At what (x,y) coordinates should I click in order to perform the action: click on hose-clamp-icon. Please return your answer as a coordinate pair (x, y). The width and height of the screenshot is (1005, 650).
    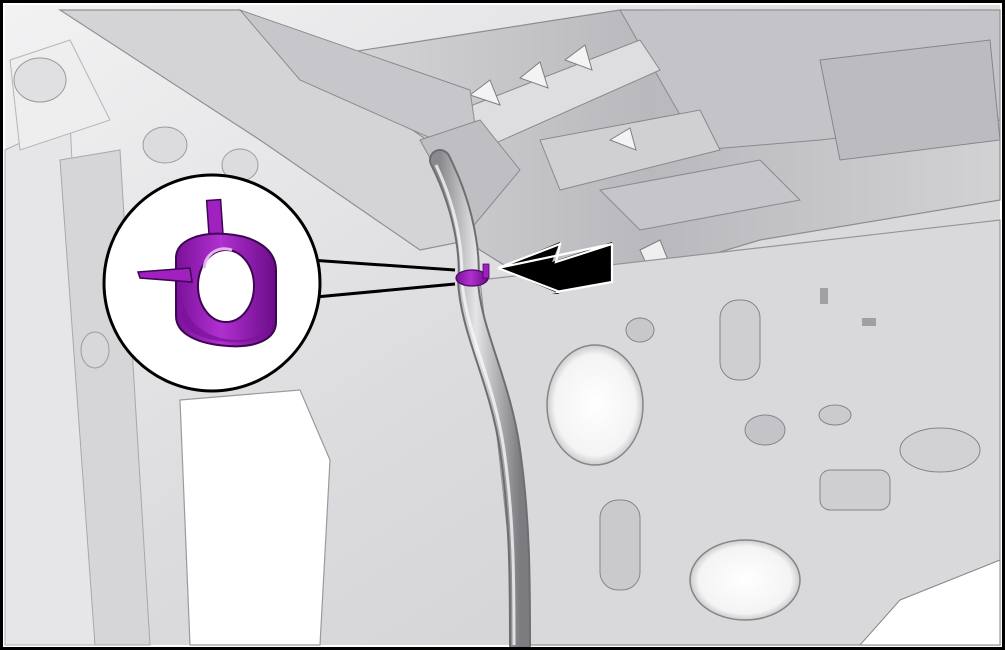
    Looking at the image, I should click on (206, 273).